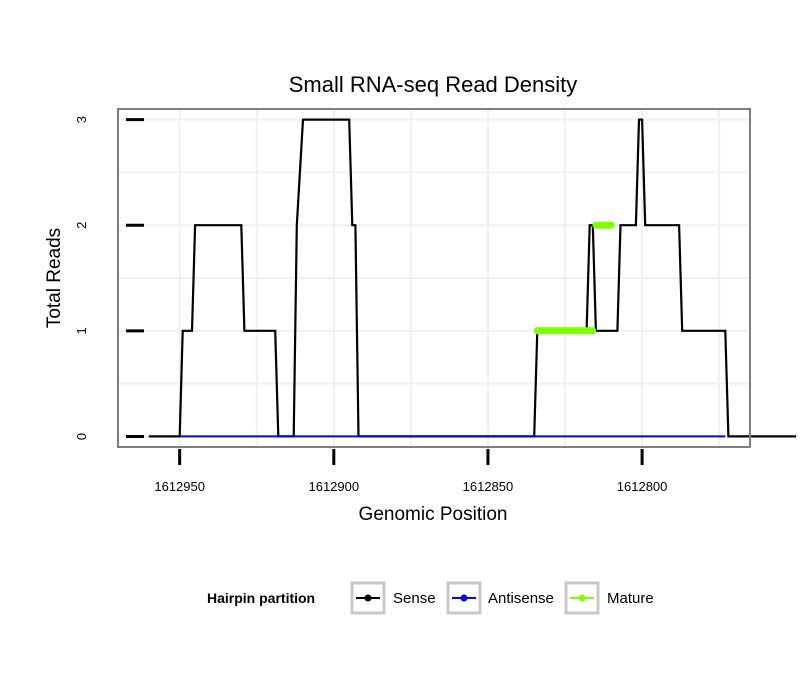 This screenshot has width=810, height=690. Describe the element at coordinates (81, 119) in the screenshot. I see `y-tick-label: 3` at that location.